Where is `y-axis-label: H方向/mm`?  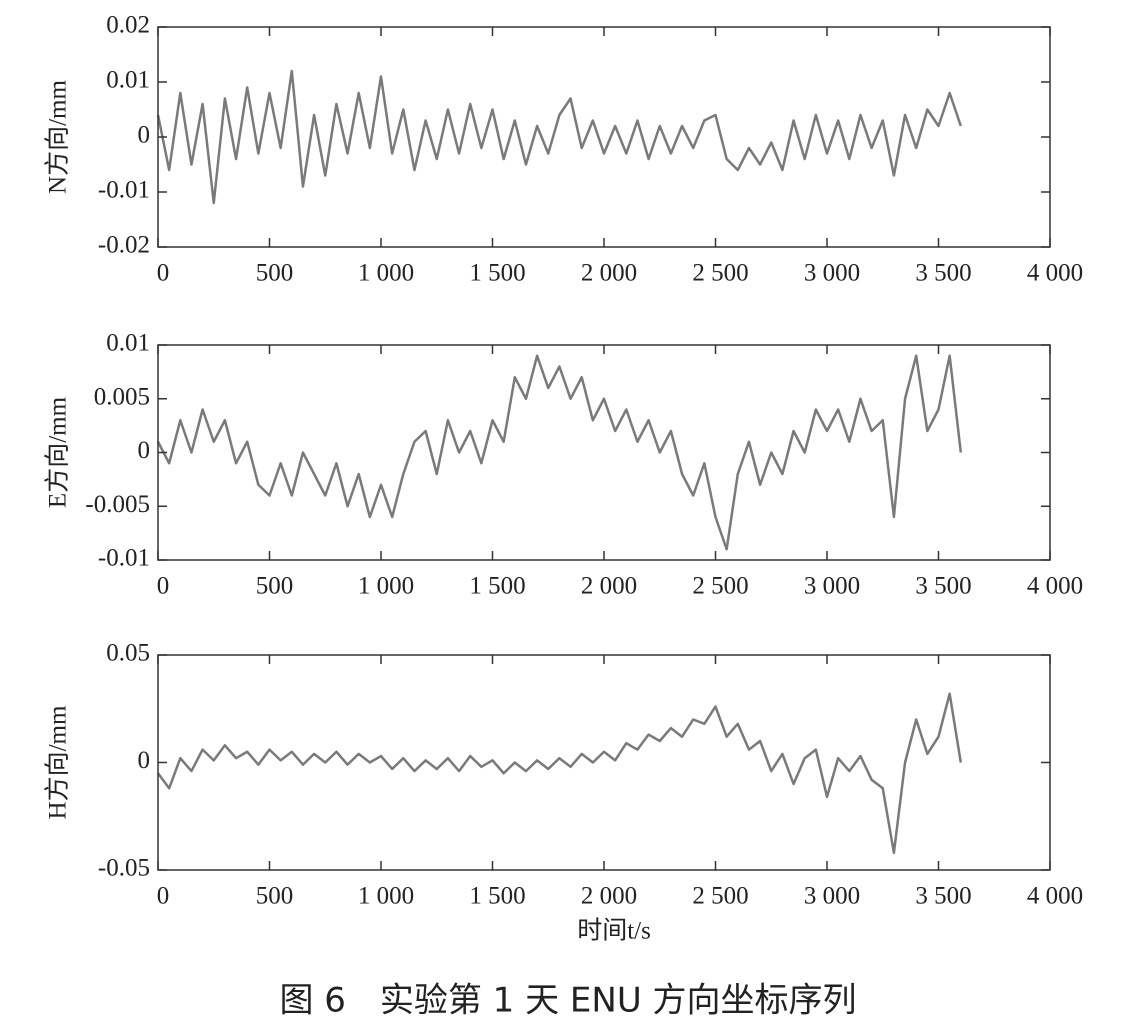
y-axis-label: H方向/mm is located at coordinates (58, 762).